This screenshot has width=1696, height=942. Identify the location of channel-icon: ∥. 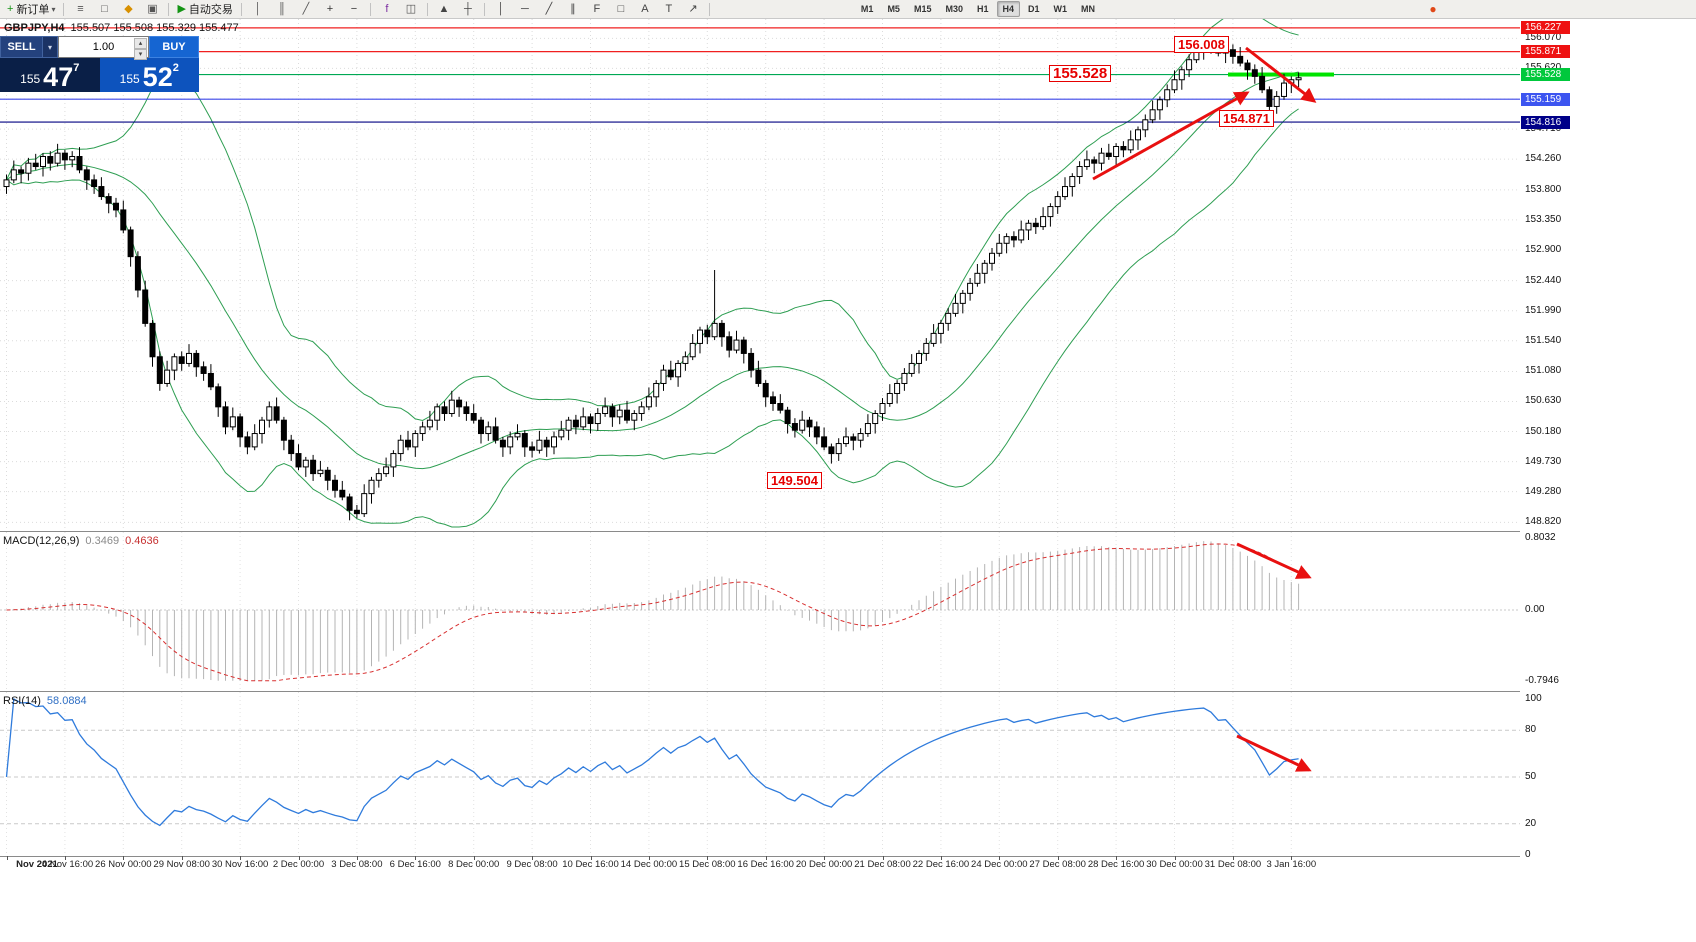
(573, 9).